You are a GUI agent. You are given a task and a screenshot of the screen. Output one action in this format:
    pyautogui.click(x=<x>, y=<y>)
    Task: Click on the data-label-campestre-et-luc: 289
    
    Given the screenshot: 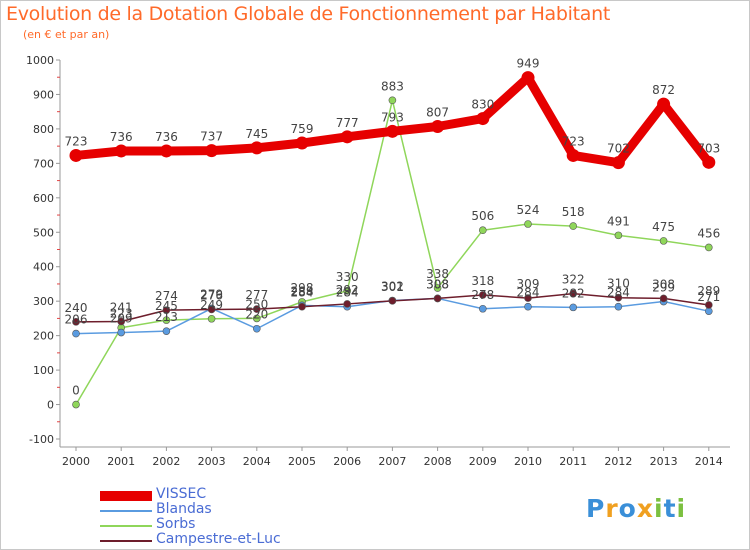 What is the action you would take?
    pyautogui.click(x=708, y=291)
    